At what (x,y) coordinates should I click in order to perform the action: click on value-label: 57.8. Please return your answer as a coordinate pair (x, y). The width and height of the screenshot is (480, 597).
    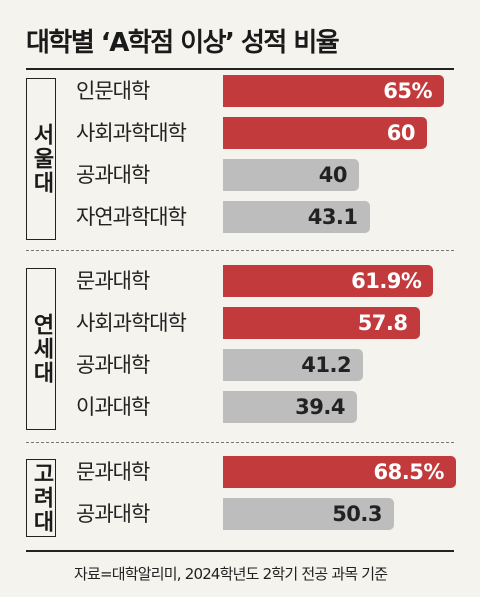
    Looking at the image, I should click on (382, 323).